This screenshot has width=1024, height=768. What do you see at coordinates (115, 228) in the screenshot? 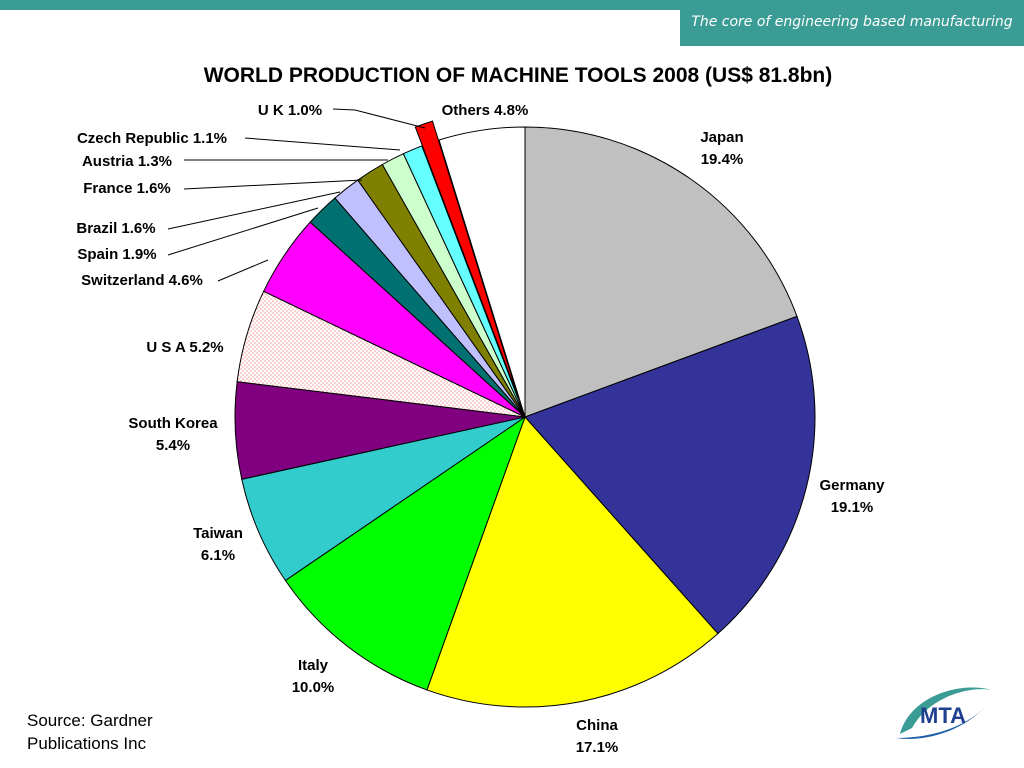
I see `slice-label-brazil: Brazil 1.6%` at bounding box center [115, 228].